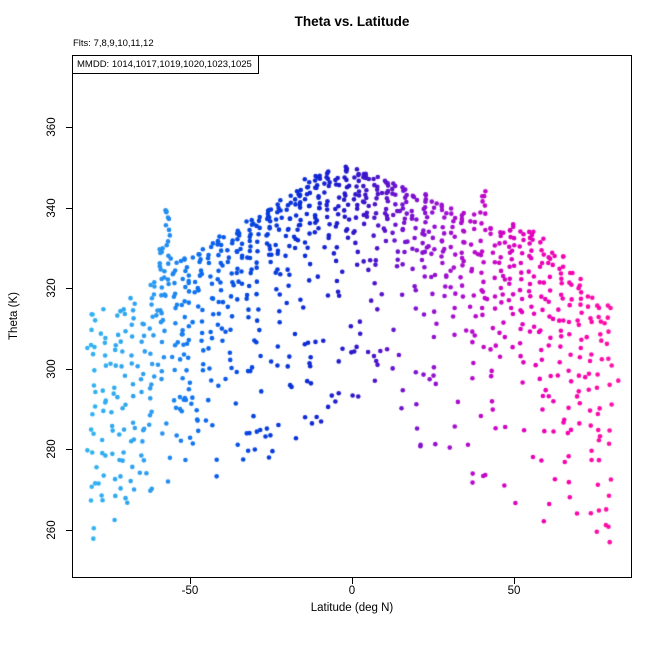 The image size is (650, 650). What do you see at coordinates (190, 591) in the screenshot?
I see `x-tick-label: -50` at bounding box center [190, 591].